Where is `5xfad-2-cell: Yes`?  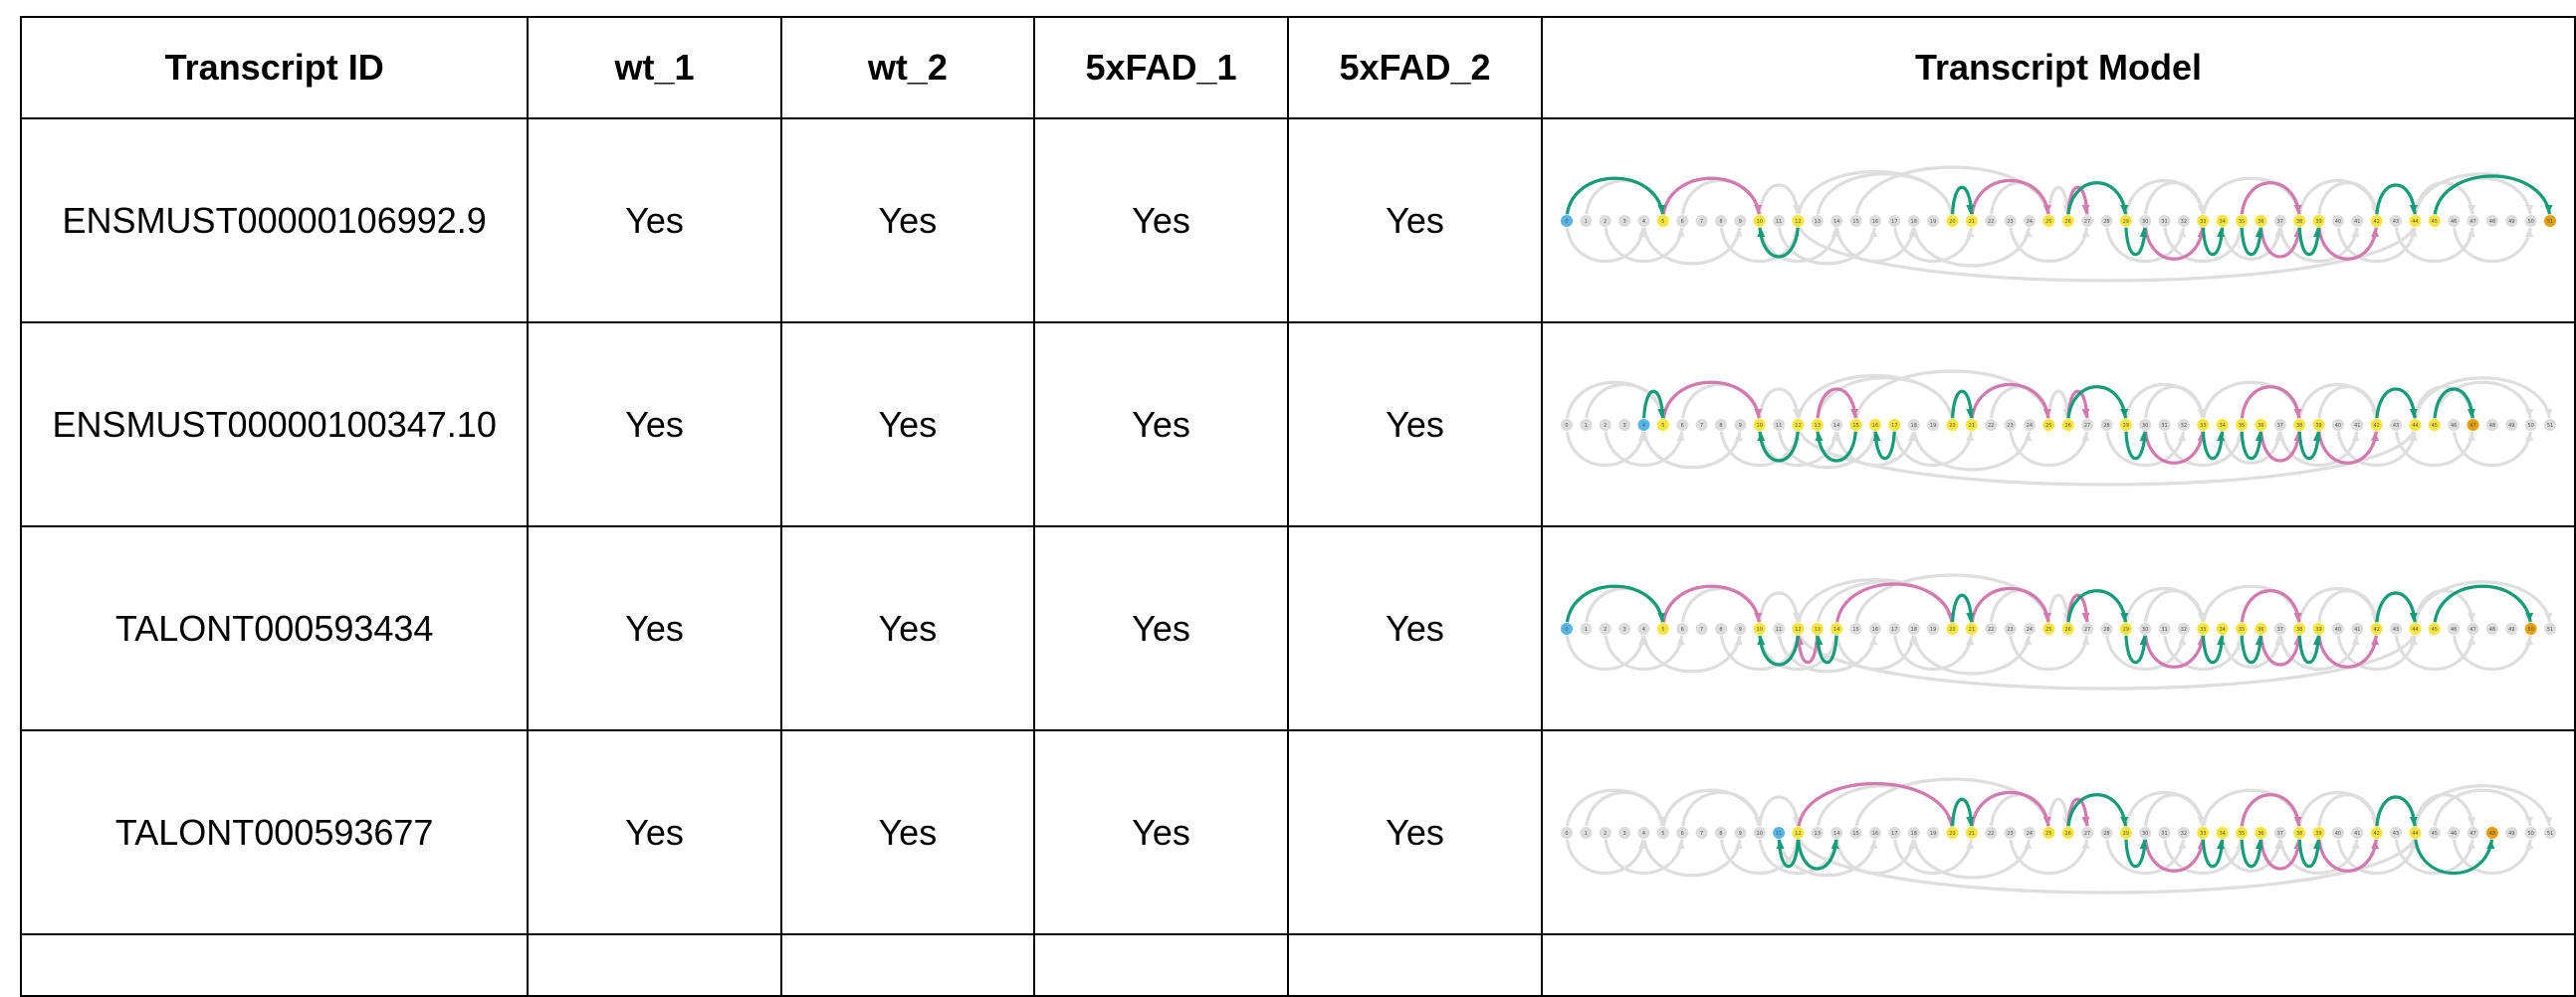 5xfad-2-cell: Yes is located at coordinates (1414, 628).